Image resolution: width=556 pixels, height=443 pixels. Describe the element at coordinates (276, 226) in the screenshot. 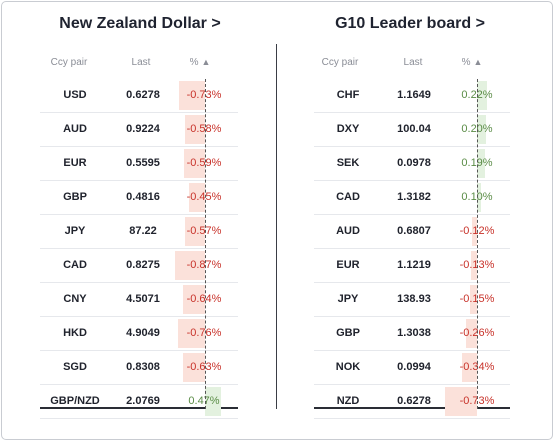

I see `panel-divider` at that location.